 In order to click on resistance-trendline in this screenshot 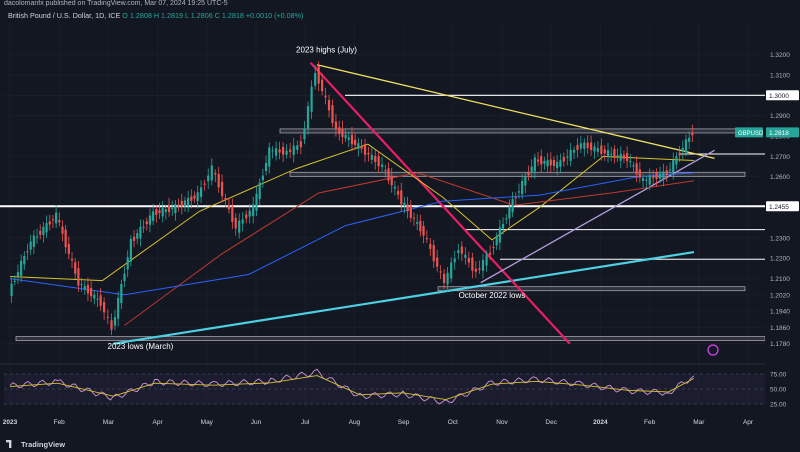, I will do `click(515, 112)`.